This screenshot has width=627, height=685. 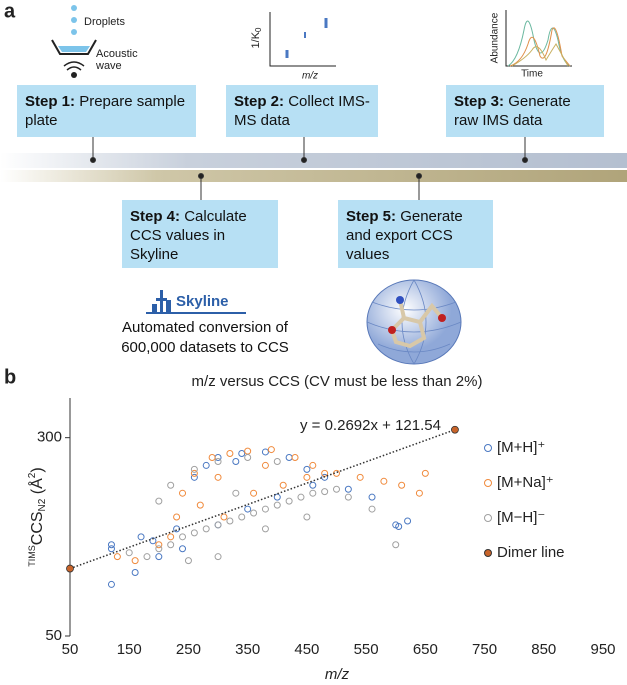 I want to click on step-text: Generate and export CCS values, so click(x=404, y=235).